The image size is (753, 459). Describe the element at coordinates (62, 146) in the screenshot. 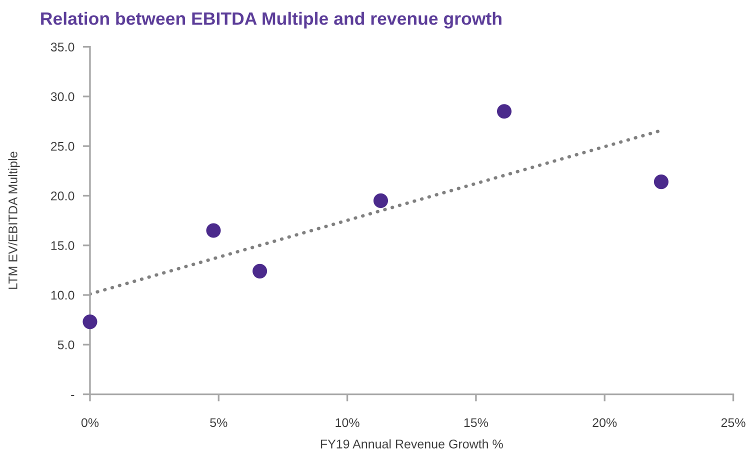

I see `y-tick-label: 25.0` at that location.